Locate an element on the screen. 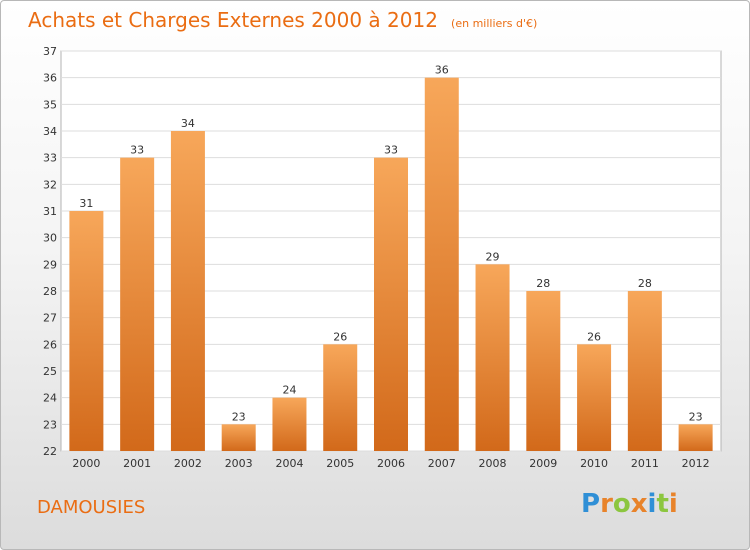 This screenshot has width=750, height=550. value-label-2000: 31 is located at coordinates (86, 203).